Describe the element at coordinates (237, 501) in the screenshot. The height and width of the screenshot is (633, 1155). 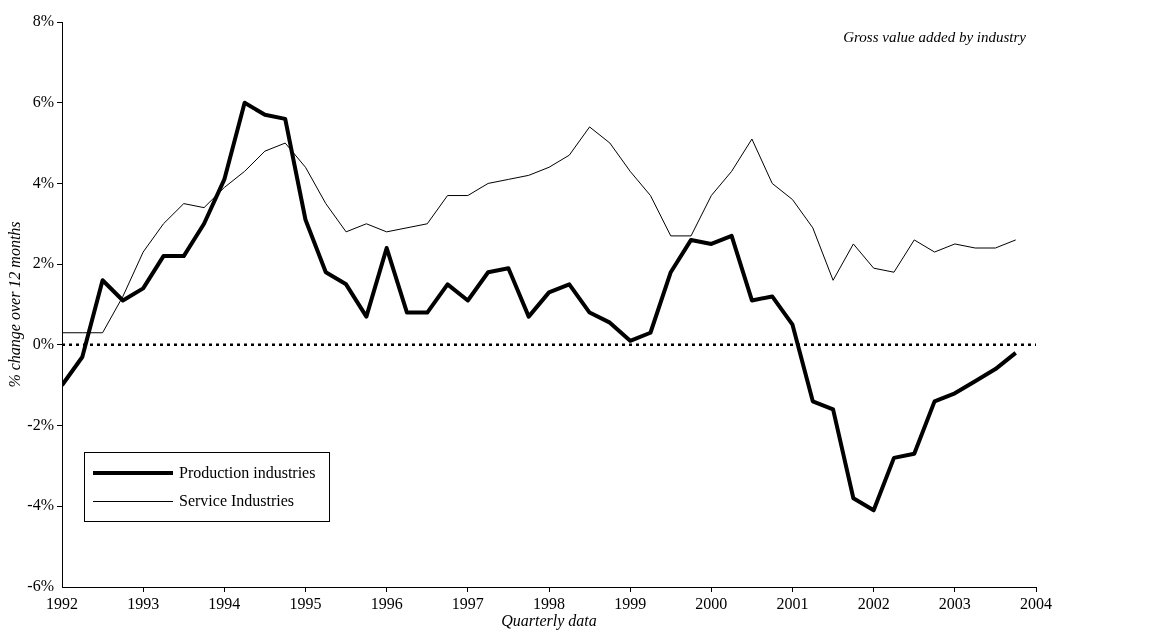
I see `legend-label: Service Industries` at that location.